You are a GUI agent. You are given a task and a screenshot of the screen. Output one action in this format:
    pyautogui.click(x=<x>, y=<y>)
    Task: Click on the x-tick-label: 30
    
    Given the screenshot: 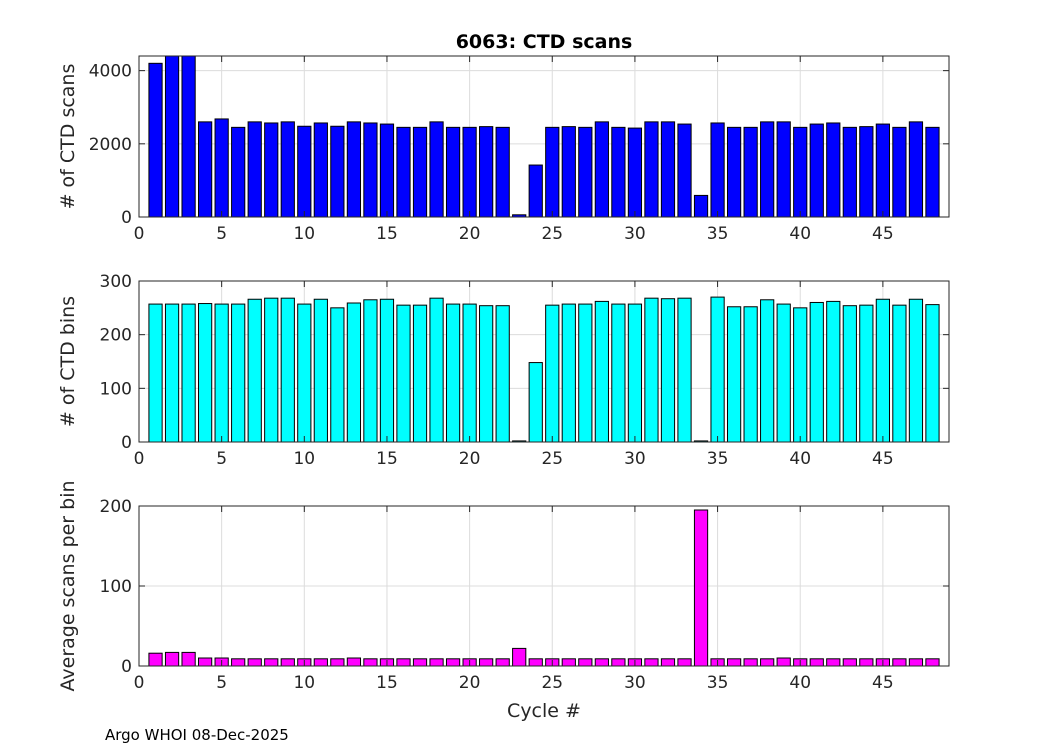 What is the action you would take?
    pyautogui.click(x=635, y=234)
    